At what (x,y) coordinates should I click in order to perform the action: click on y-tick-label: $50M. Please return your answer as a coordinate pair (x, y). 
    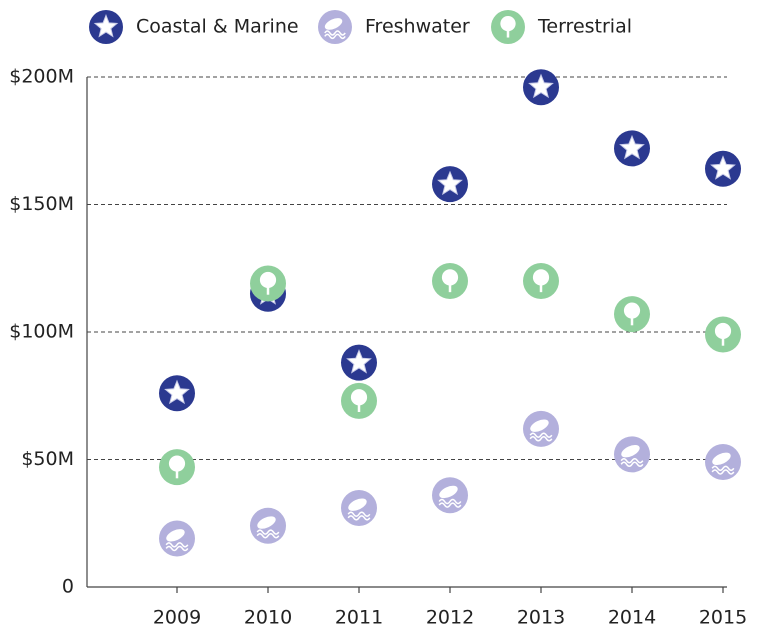
    Looking at the image, I should click on (47, 459).